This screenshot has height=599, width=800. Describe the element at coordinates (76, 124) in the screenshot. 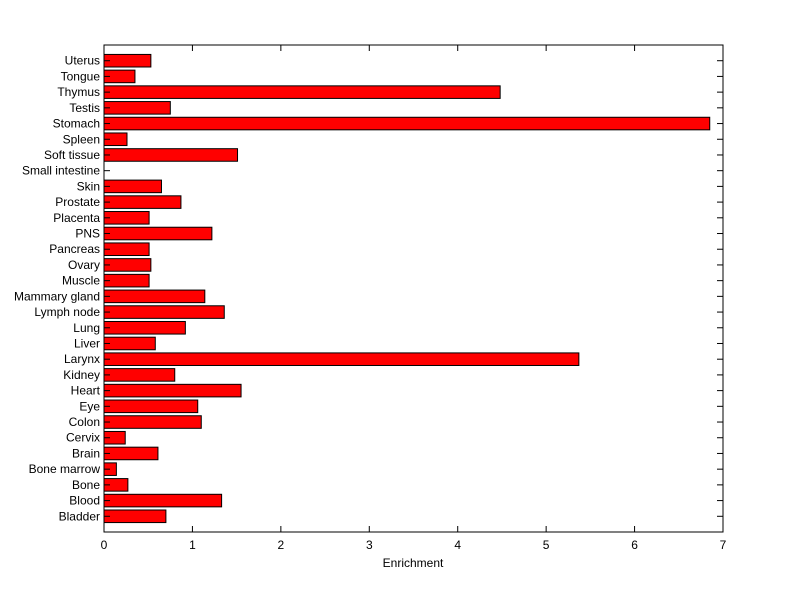

I see `y-tick-label: Stomach` at that location.